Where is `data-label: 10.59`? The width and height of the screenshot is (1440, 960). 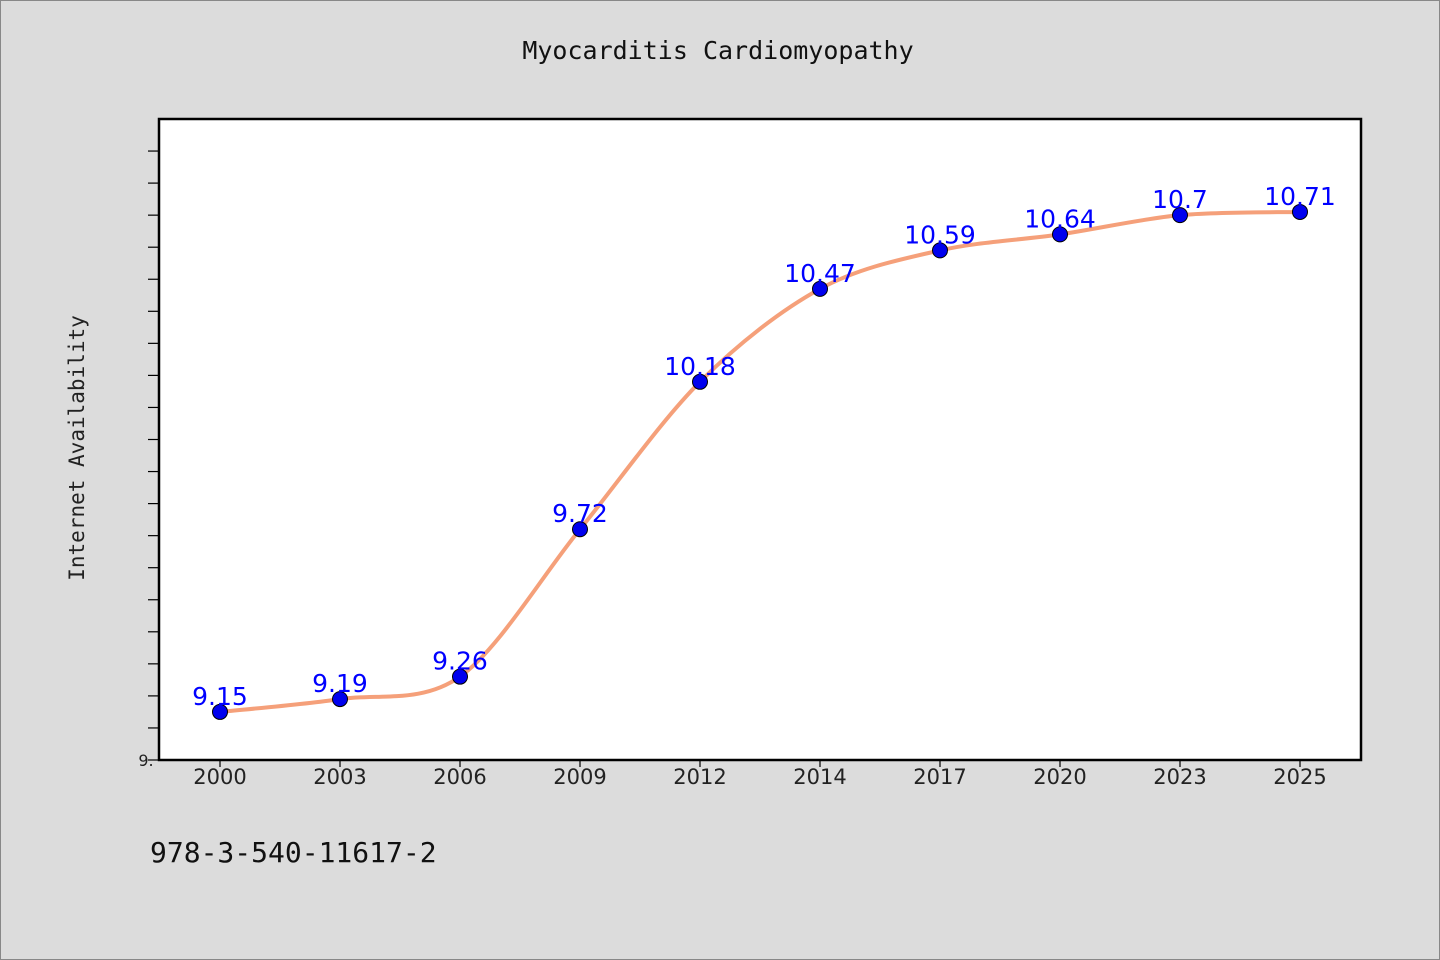
data-label: 10.59 is located at coordinates (940, 234).